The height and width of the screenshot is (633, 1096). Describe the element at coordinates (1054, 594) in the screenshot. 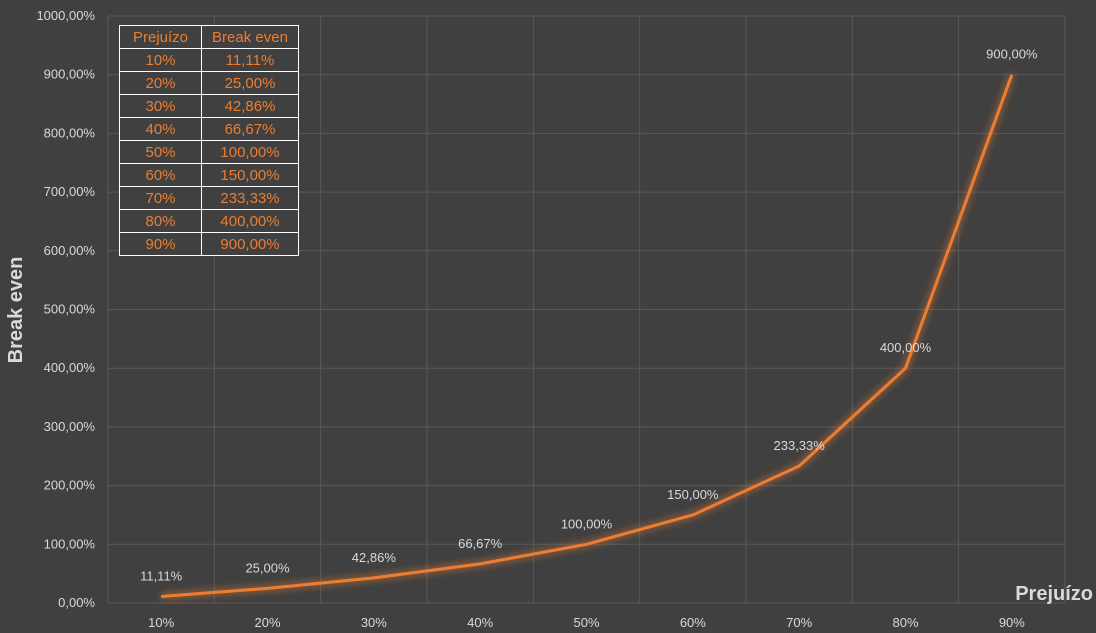

I see `x-axis-title: Prejuízo` at that location.